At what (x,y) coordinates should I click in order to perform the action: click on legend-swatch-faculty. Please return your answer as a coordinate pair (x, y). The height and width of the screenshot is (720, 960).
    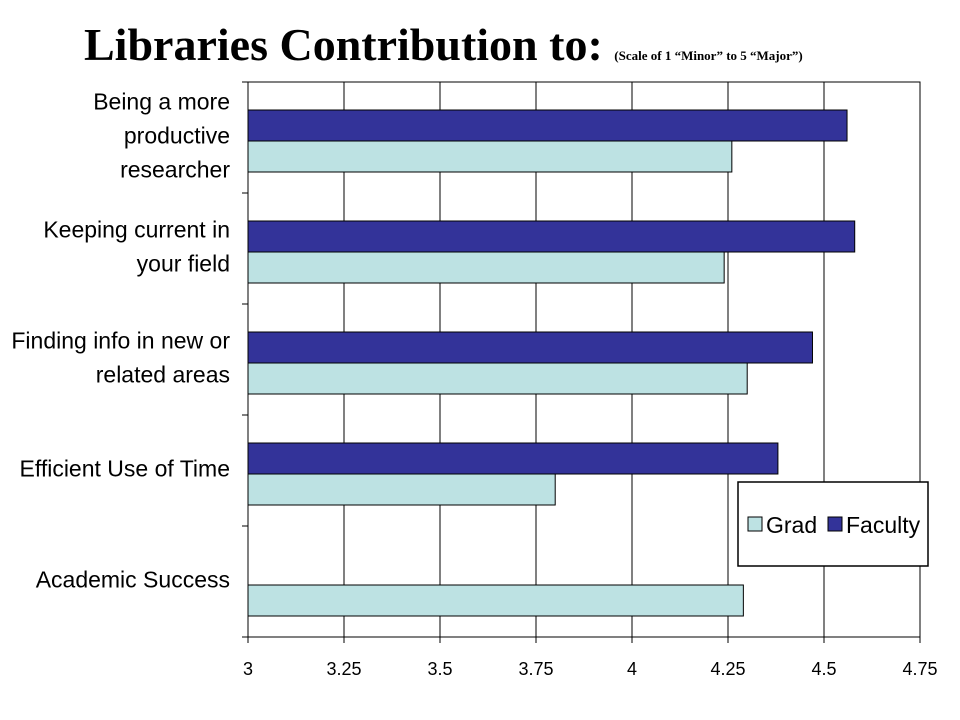
    Looking at the image, I should click on (835, 524).